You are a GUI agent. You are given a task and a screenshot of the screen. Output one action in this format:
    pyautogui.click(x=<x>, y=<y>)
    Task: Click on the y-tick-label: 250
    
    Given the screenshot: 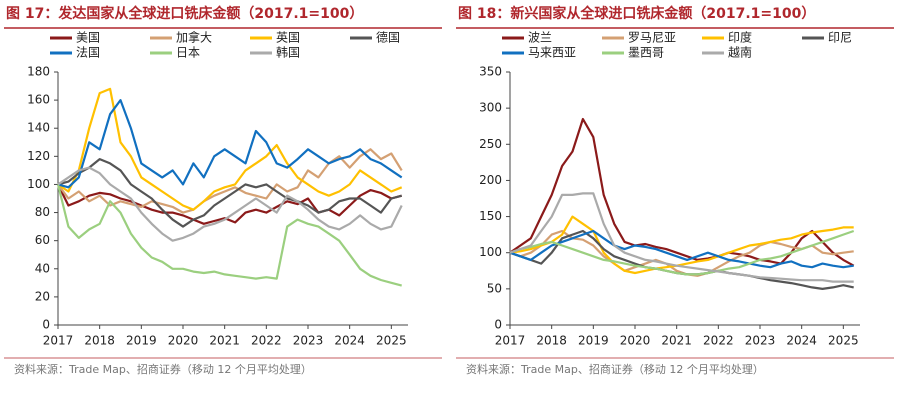 What is the action you would take?
    pyautogui.click(x=490, y=144)
    